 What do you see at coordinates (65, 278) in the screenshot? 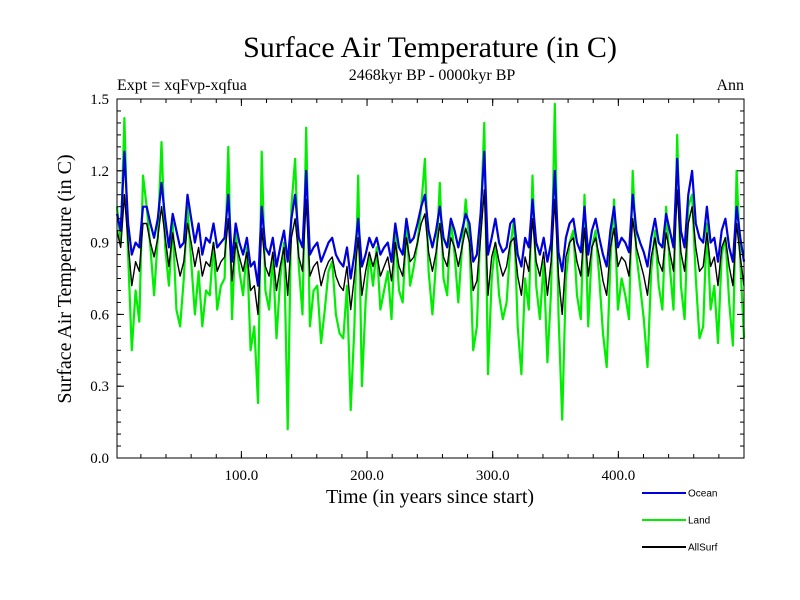
I see `y-axis-label: Surface Air Temperature (in C)` at bounding box center [65, 278].